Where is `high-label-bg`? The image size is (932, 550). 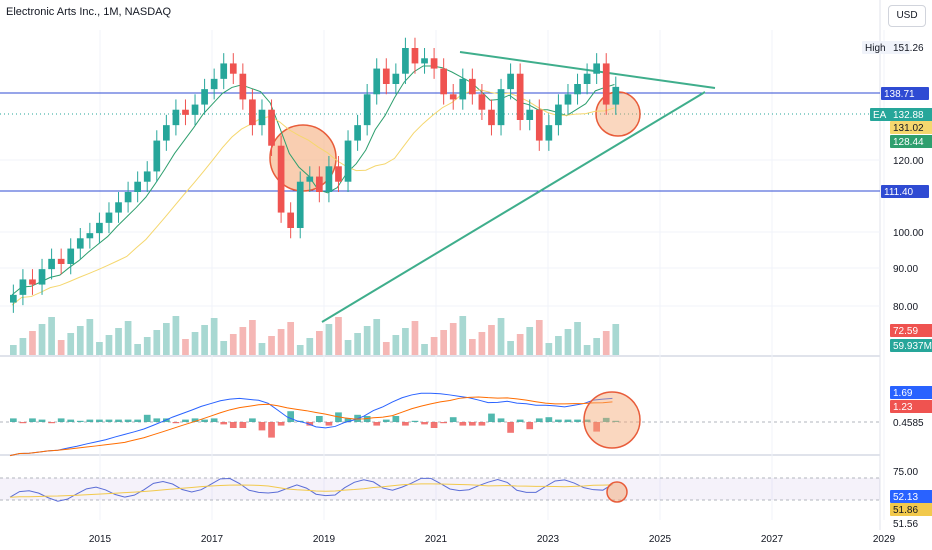 high-label-bg is located at coordinates (886, 47).